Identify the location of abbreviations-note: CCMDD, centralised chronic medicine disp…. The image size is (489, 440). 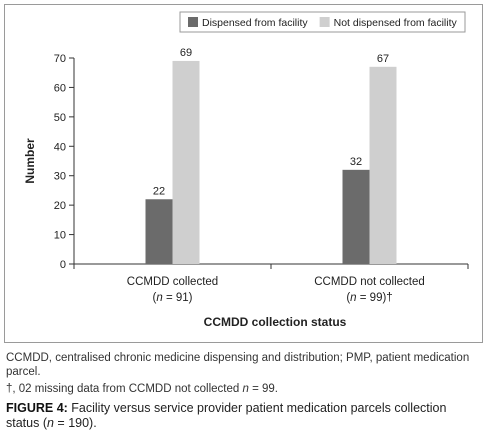
(244, 365).